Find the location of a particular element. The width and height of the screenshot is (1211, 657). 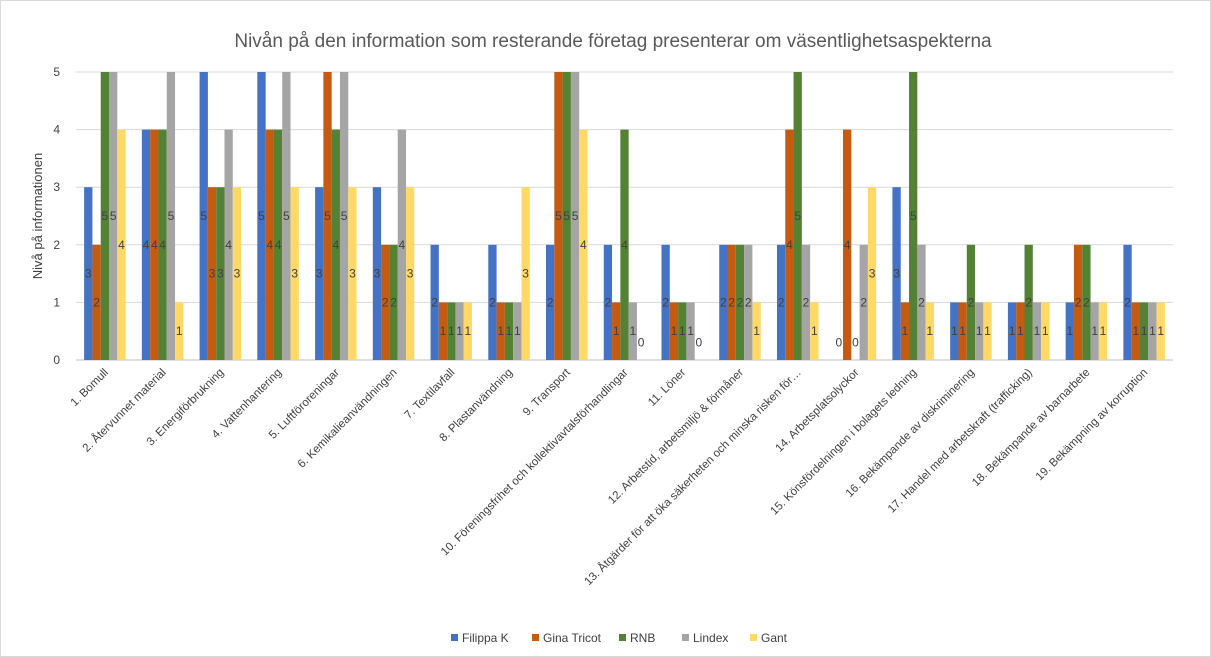

category-label: 6. Kemikalieanvändningen is located at coordinates (348, 419).